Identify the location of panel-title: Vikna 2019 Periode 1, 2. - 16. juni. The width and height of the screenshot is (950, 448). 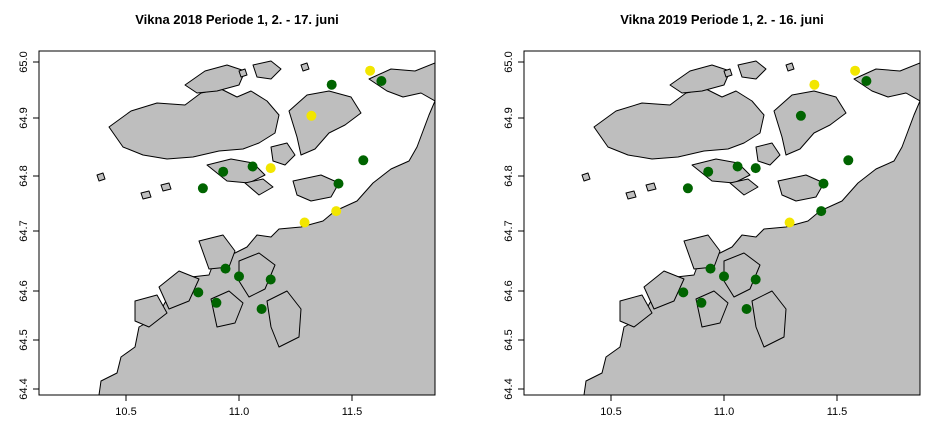
(722, 19).